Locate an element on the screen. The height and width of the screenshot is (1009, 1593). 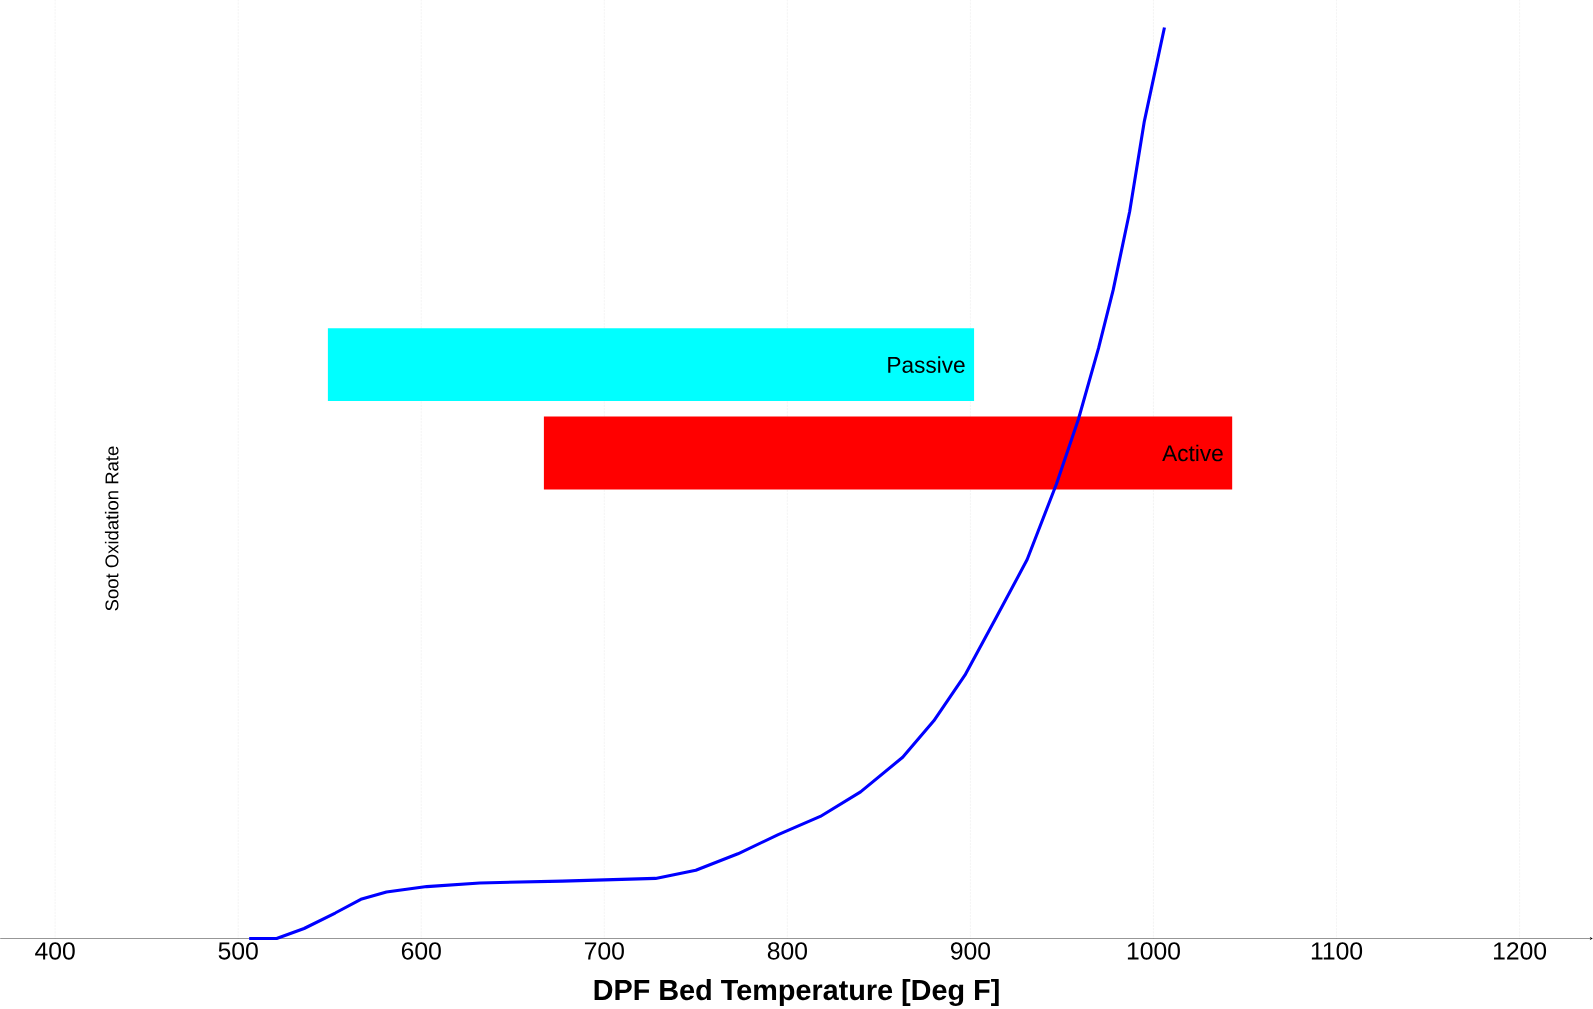
x-tick-label: 600 is located at coordinates (421, 950).